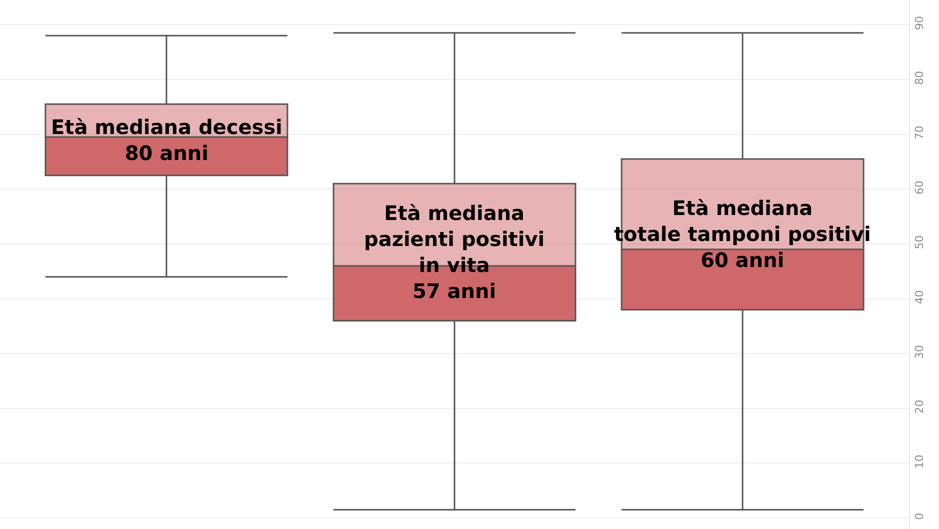 This screenshot has width=939, height=529. I want to click on y-tick-label: 80, so click(919, 77).